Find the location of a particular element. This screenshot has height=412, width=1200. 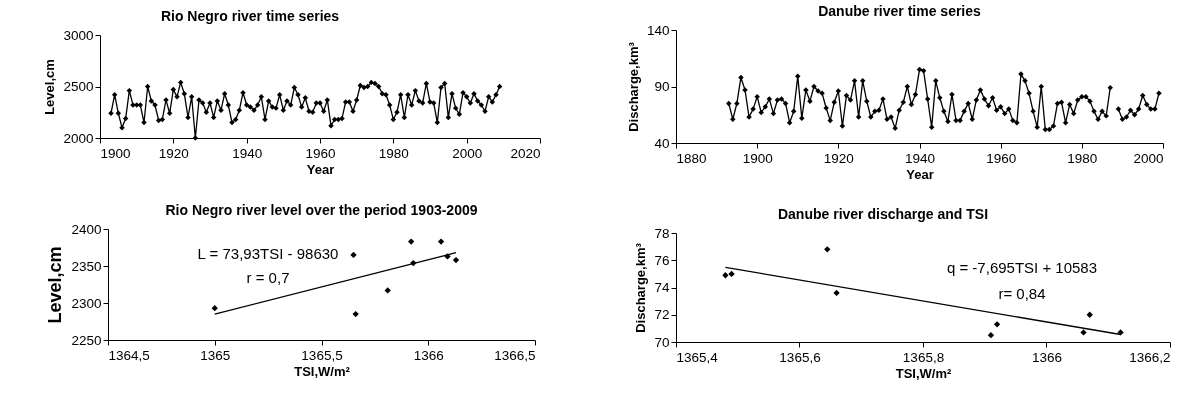

y-tick-label: 2000 is located at coordinates (78, 138).